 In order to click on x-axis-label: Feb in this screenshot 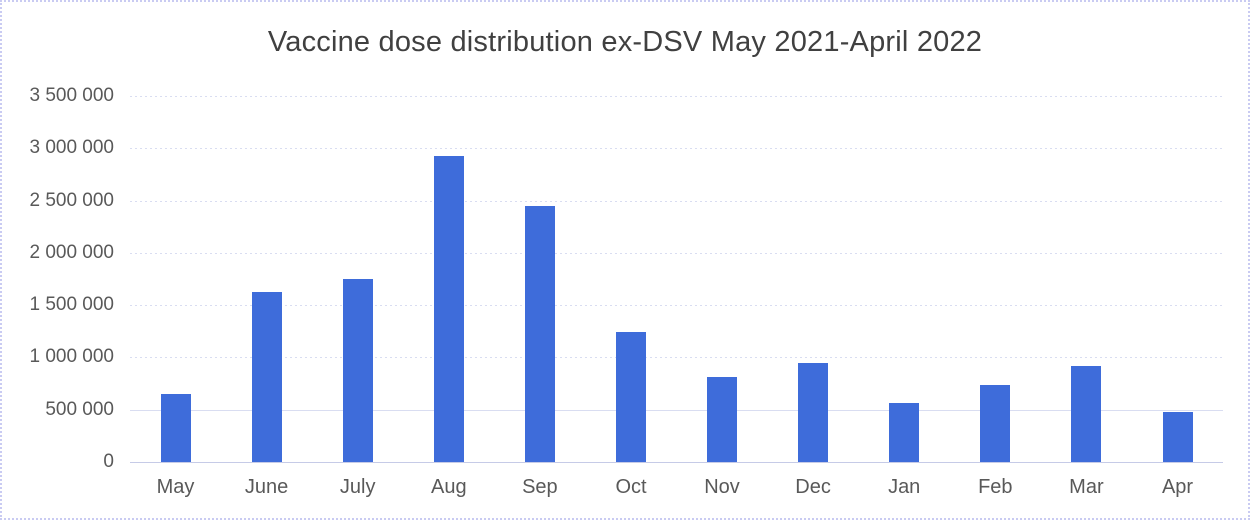, I will do `click(995, 487)`.